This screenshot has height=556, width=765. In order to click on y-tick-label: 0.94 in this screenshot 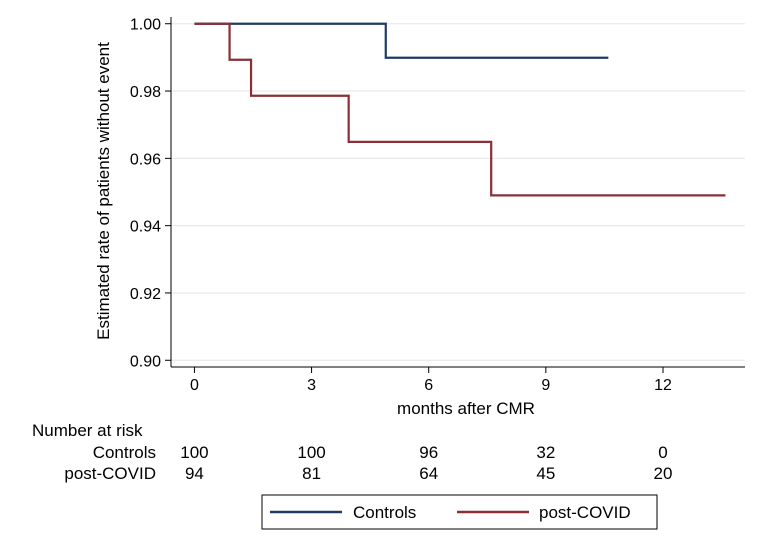, I will do `click(145, 227)`.